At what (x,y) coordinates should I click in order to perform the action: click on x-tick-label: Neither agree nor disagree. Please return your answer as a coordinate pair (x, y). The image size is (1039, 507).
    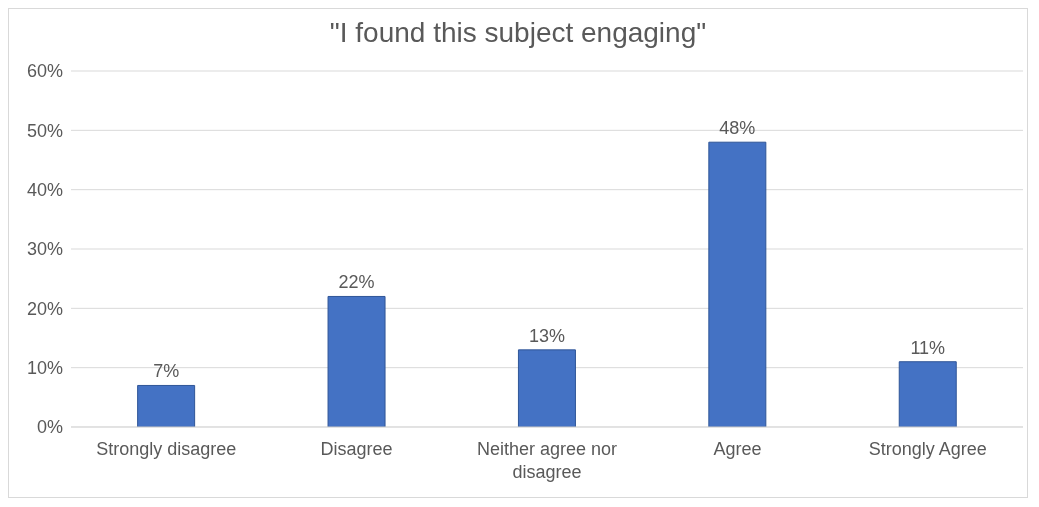
    Looking at the image, I should click on (547, 460).